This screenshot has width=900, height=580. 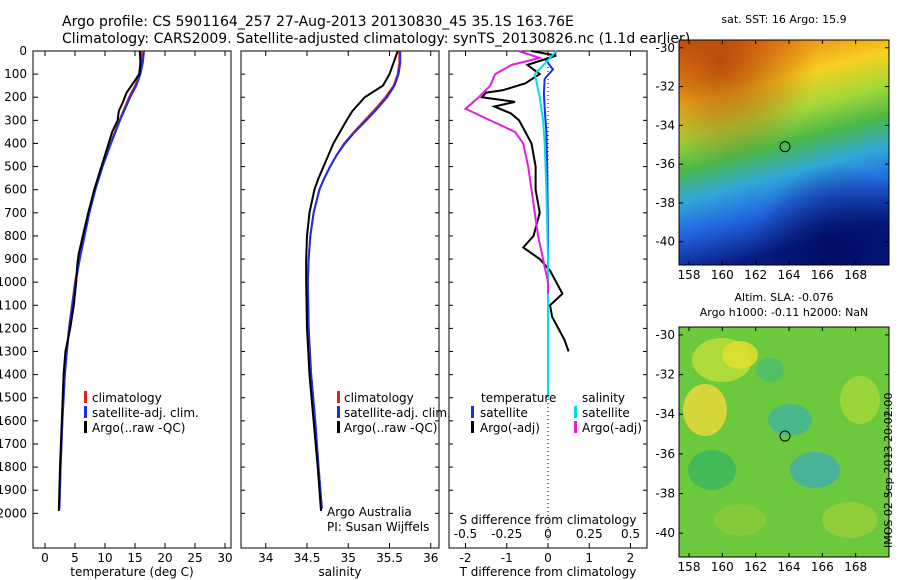 I want to click on map-x-tick-label: 162, so click(x=755, y=567).